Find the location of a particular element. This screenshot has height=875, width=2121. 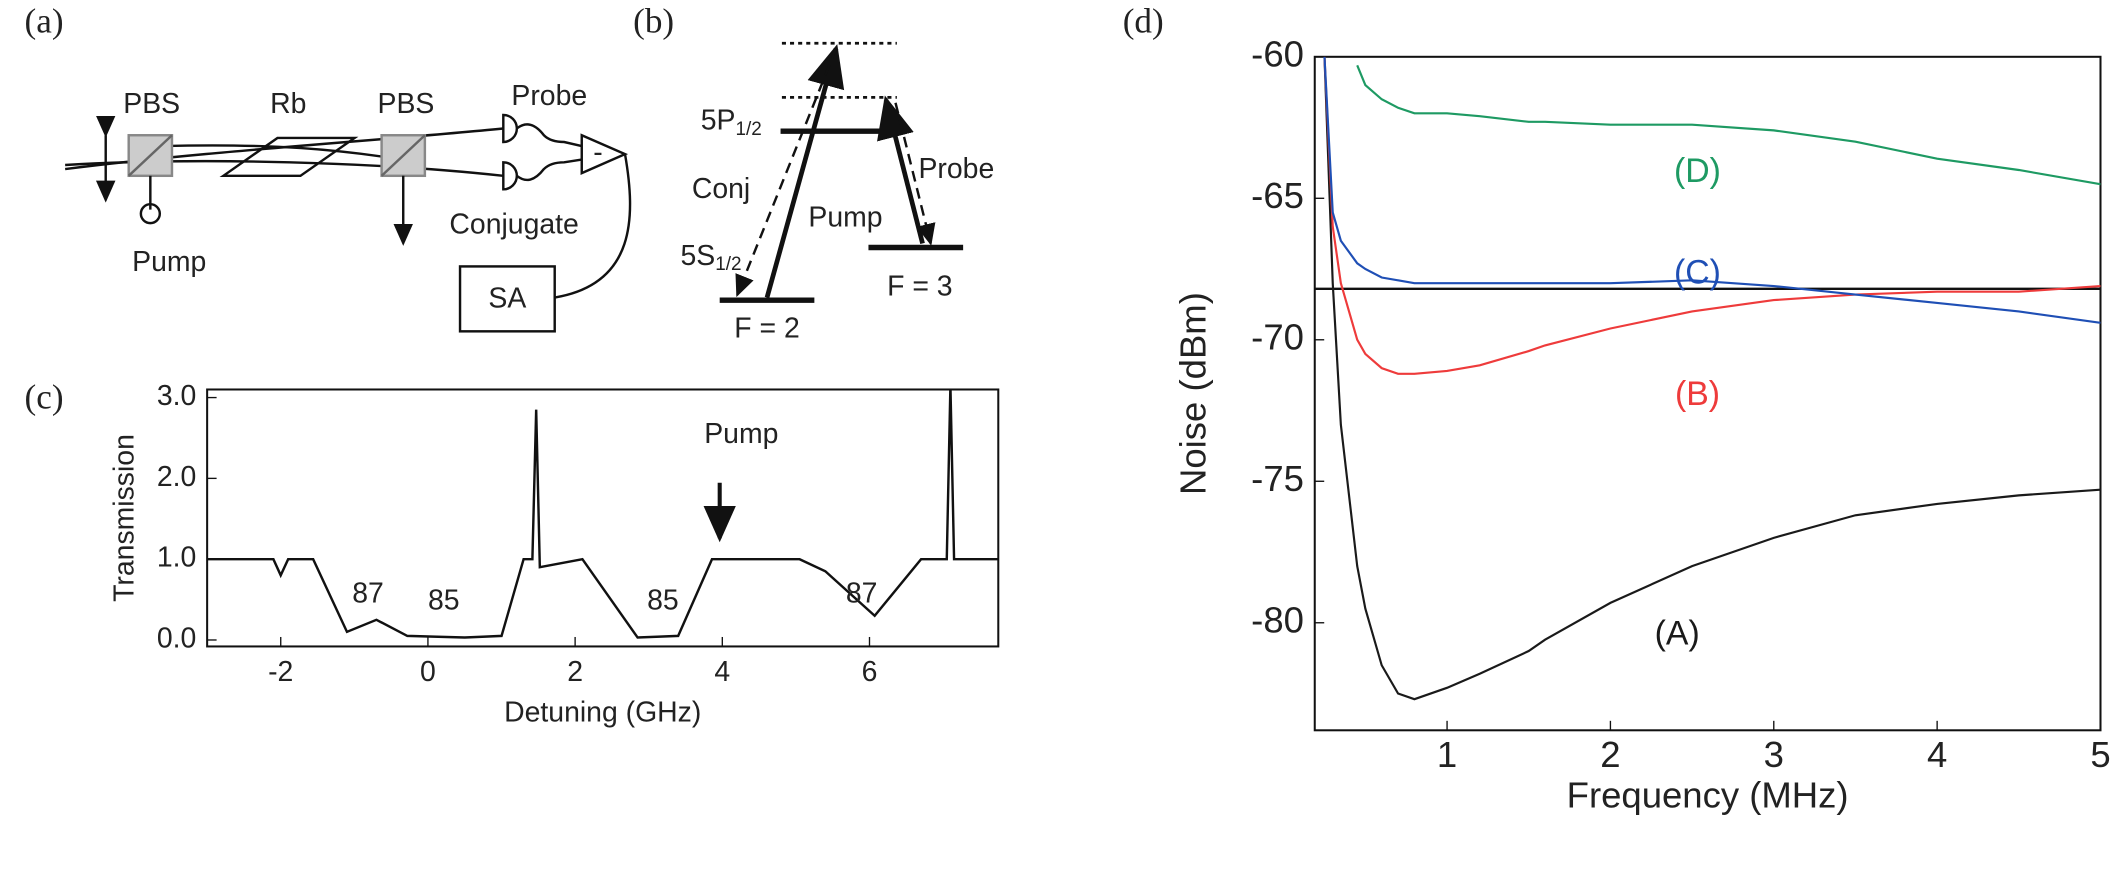

panel-label: (a) is located at coordinates (44, 20).